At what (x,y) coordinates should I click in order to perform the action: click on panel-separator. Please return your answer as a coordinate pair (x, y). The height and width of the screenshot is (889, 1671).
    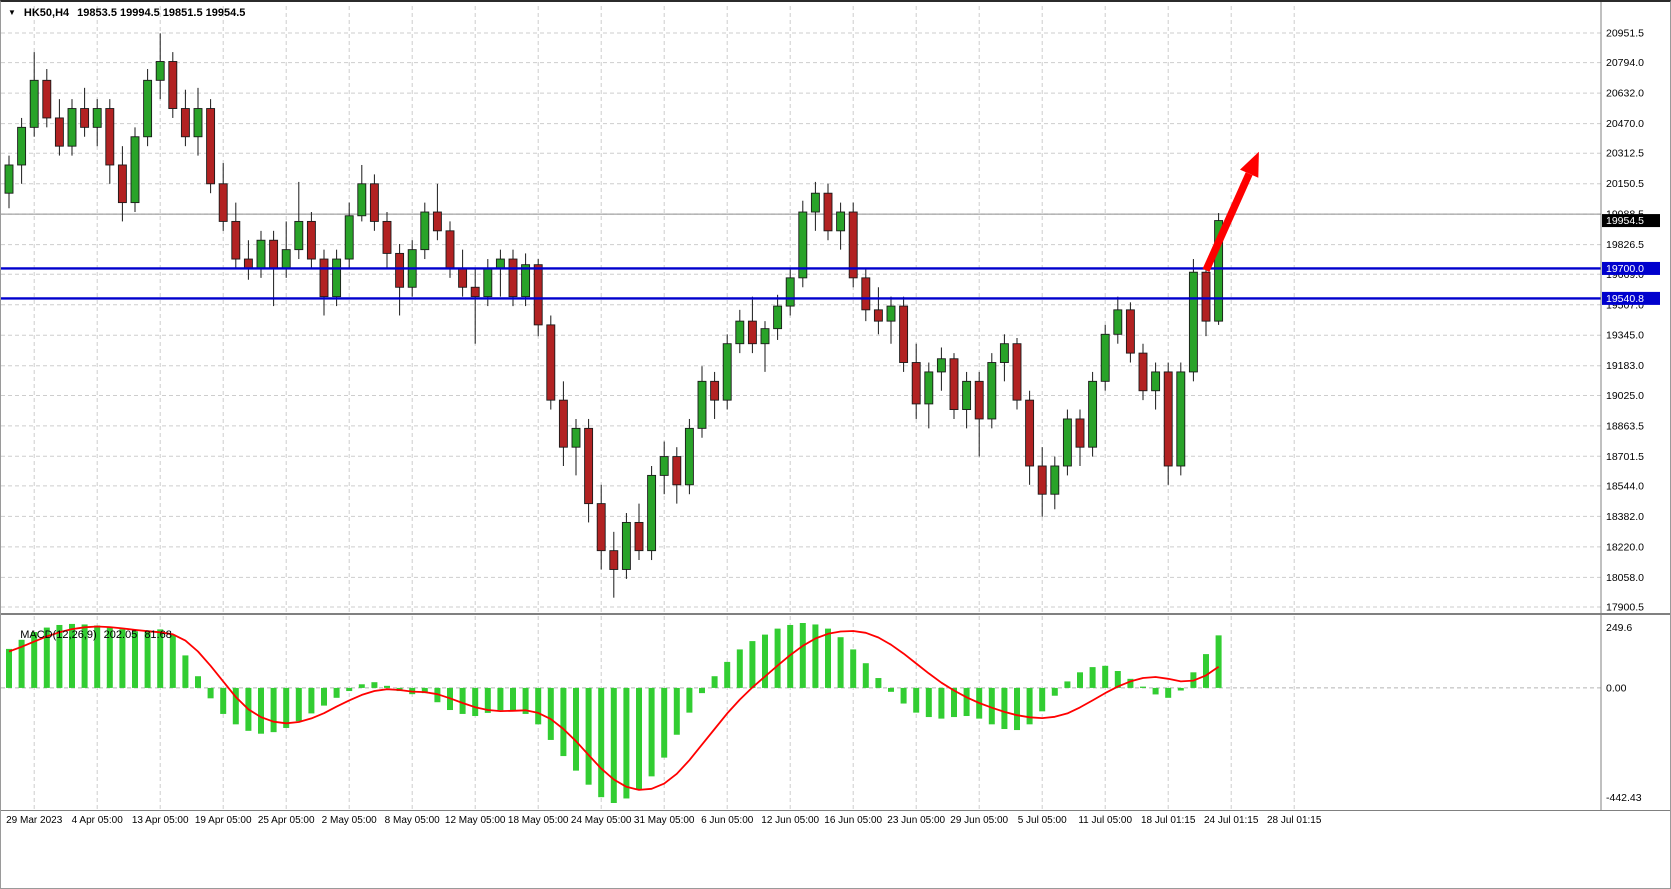
    Looking at the image, I should click on (835, 614).